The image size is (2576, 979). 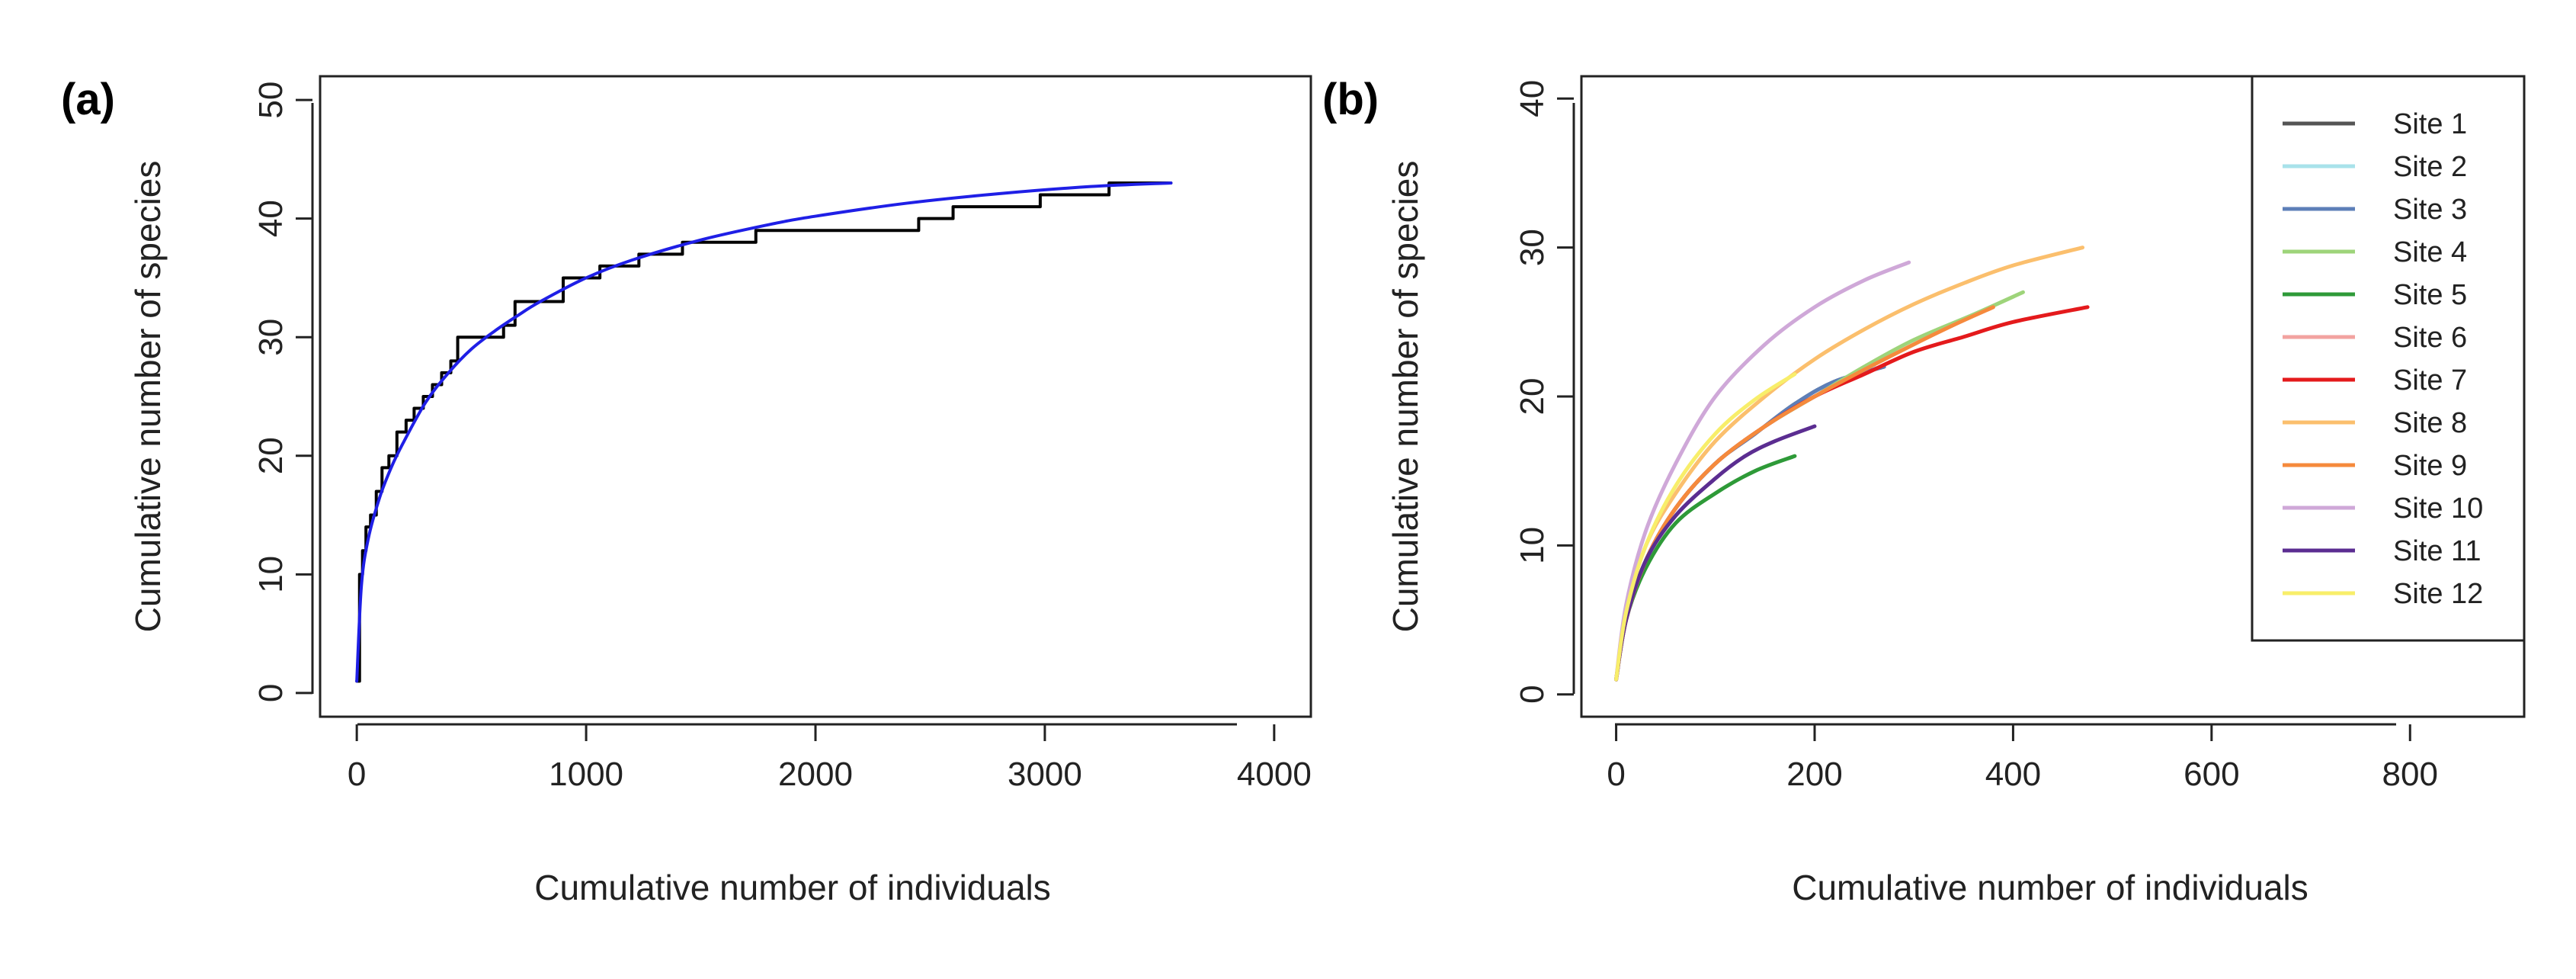 I want to click on panel-a-y-tick-label: 30, so click(x=271, y=337).